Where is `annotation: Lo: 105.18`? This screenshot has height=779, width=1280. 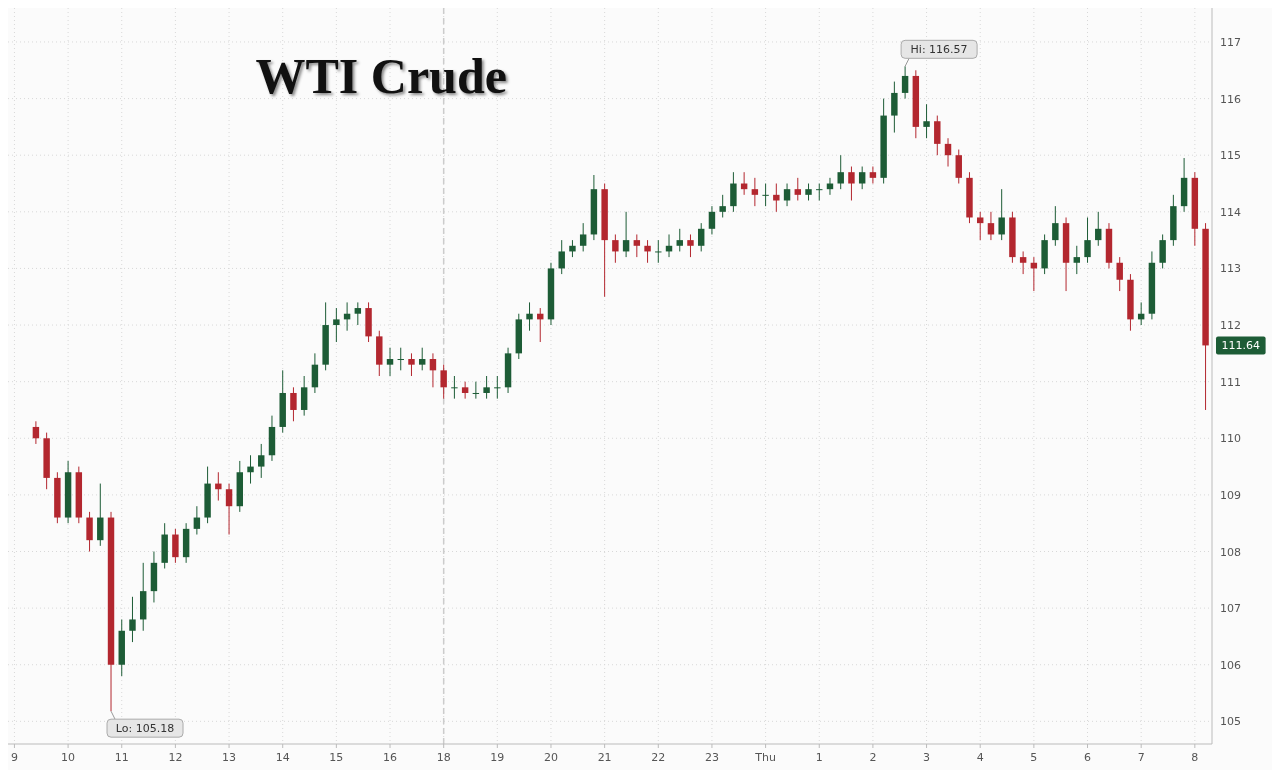 annotation: Lo: 105.18 is located at coordinates (145, 729).